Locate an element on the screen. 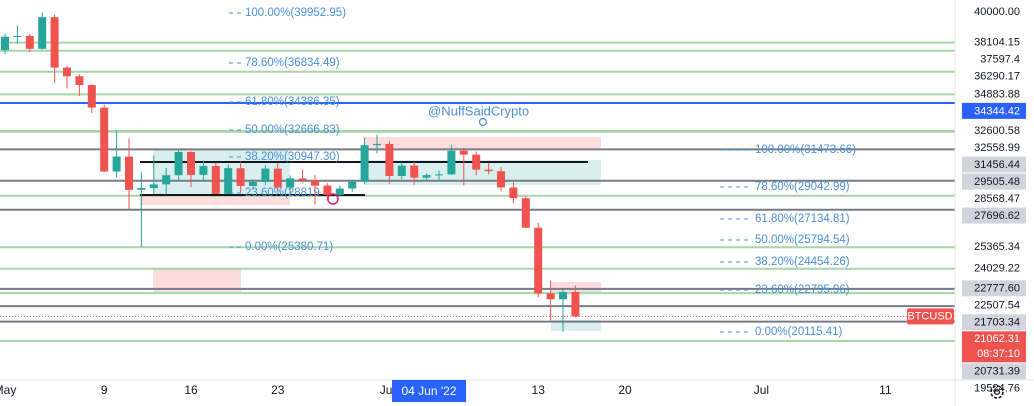 The image size is (1034, 406). last-price-label: 21062.31 is located at coordinates (997, 339).